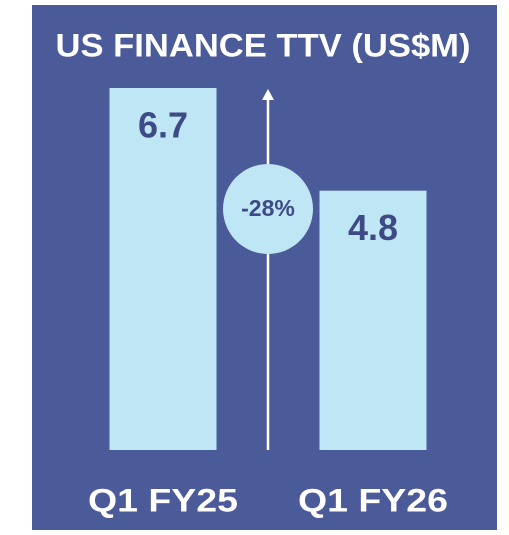  I want to click on chart-title: US FINANCE TTV (US$M), so click(263, 45).